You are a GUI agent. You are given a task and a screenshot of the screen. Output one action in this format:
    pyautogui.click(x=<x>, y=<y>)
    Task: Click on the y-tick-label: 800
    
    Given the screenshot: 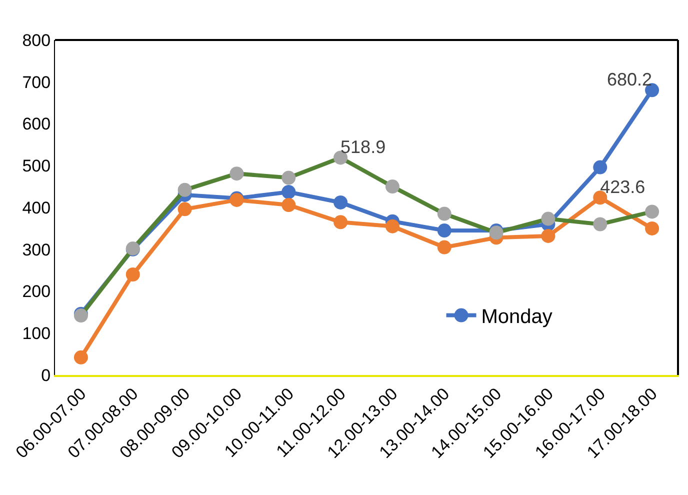 What is the action you would take?
    pyautogui.click(x=36, y=40)
    